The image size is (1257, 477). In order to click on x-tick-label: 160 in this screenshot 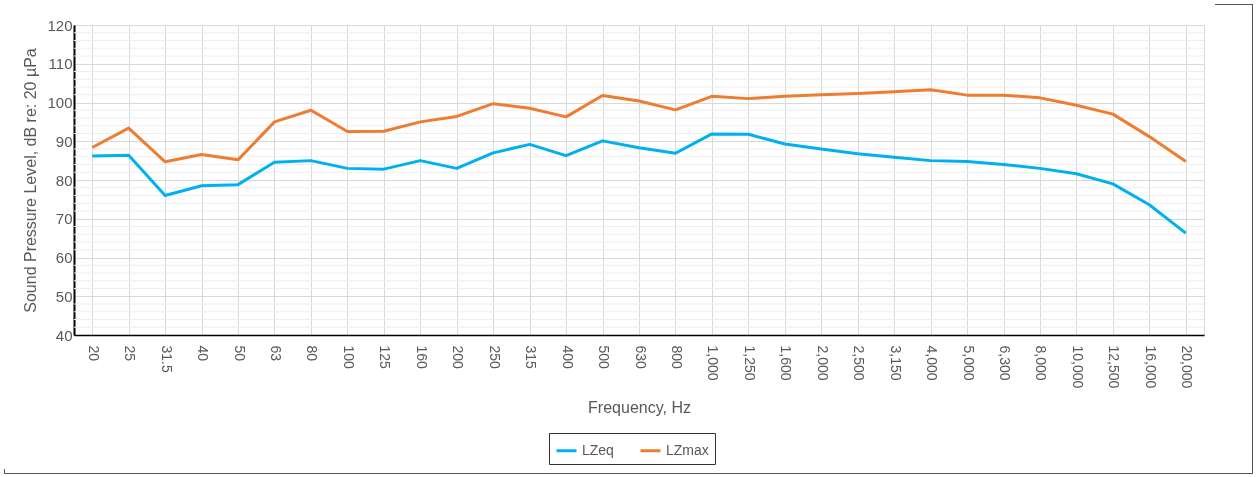, I will do `click(421, 357)`.